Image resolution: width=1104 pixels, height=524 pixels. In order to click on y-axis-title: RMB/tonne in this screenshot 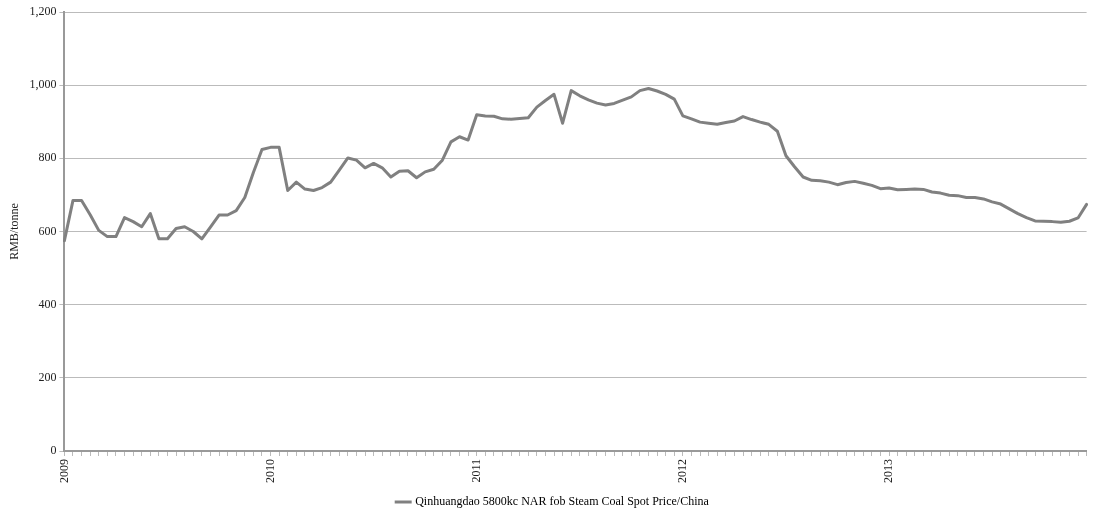, I will do `click(14, 231)`.